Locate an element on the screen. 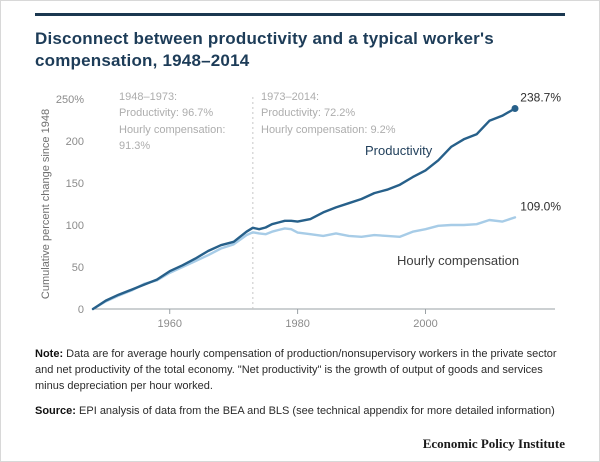 The height and width of the screenshot is (462, 600). x-tick-label: 2000 is located at coordinates (425, 324).